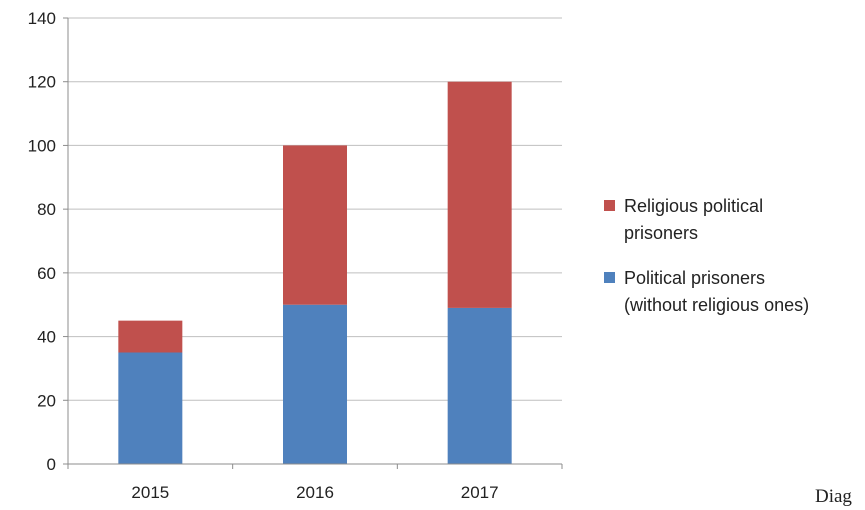  Describe the element at coordinates (479, 194) in the screenshot. I see `bar-segment-religious-2017` at that location.